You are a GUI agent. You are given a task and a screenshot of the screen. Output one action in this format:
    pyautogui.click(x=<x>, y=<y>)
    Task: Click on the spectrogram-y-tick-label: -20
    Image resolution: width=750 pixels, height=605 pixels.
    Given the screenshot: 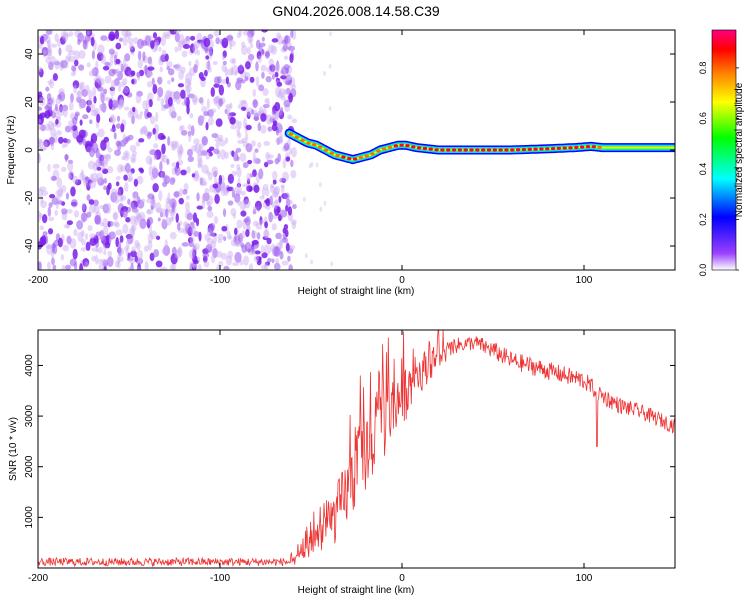 What is the action you would take?
    pyautogui.click(x=29, y=197)
    